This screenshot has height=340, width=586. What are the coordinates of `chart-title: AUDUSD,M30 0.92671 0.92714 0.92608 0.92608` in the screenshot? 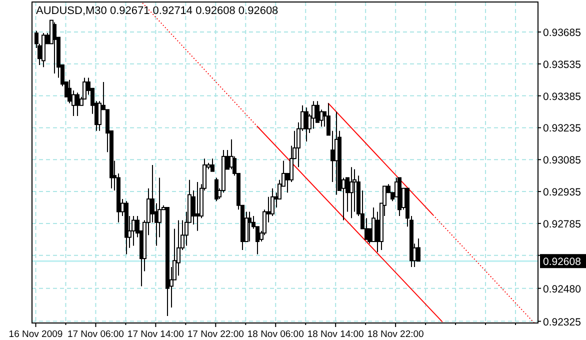 It's located at (157, 11).